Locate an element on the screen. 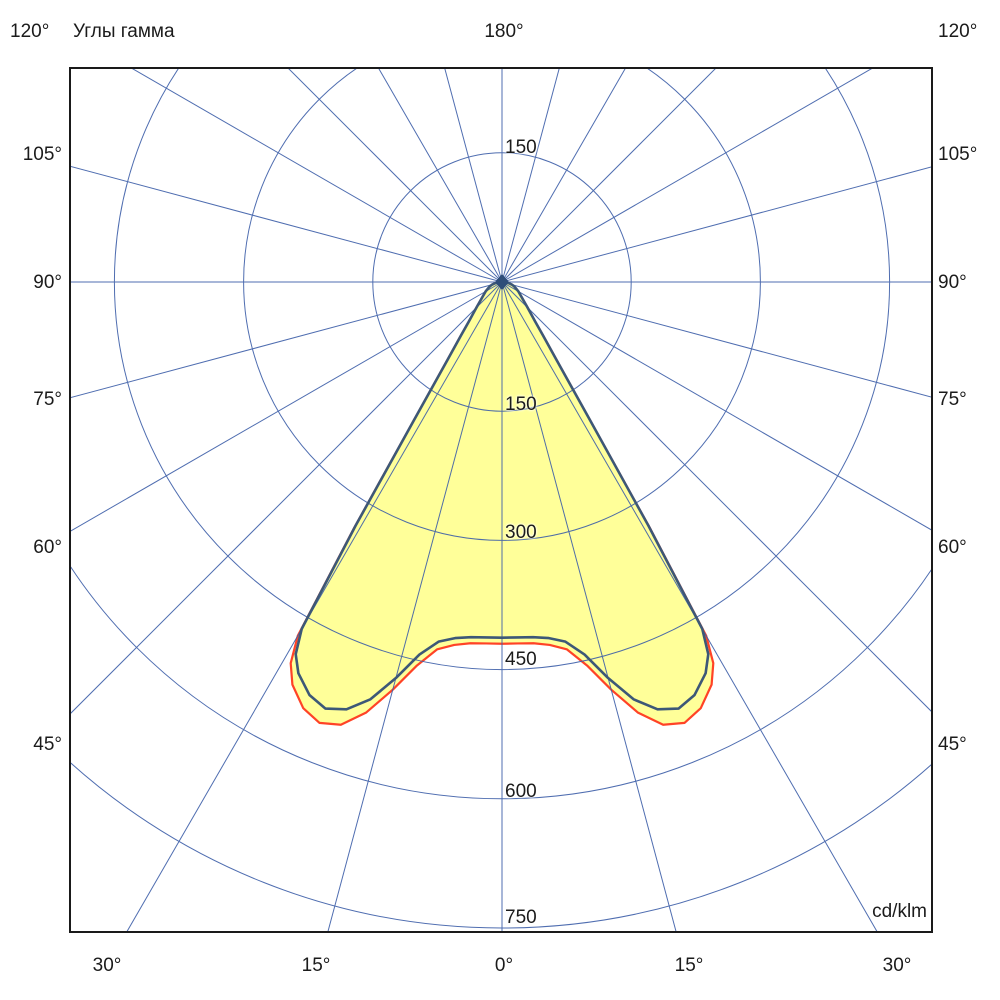 This screenshot has width=1000, height=1000. angle-label-top-right: 120° is located at coordinates (958, 31).